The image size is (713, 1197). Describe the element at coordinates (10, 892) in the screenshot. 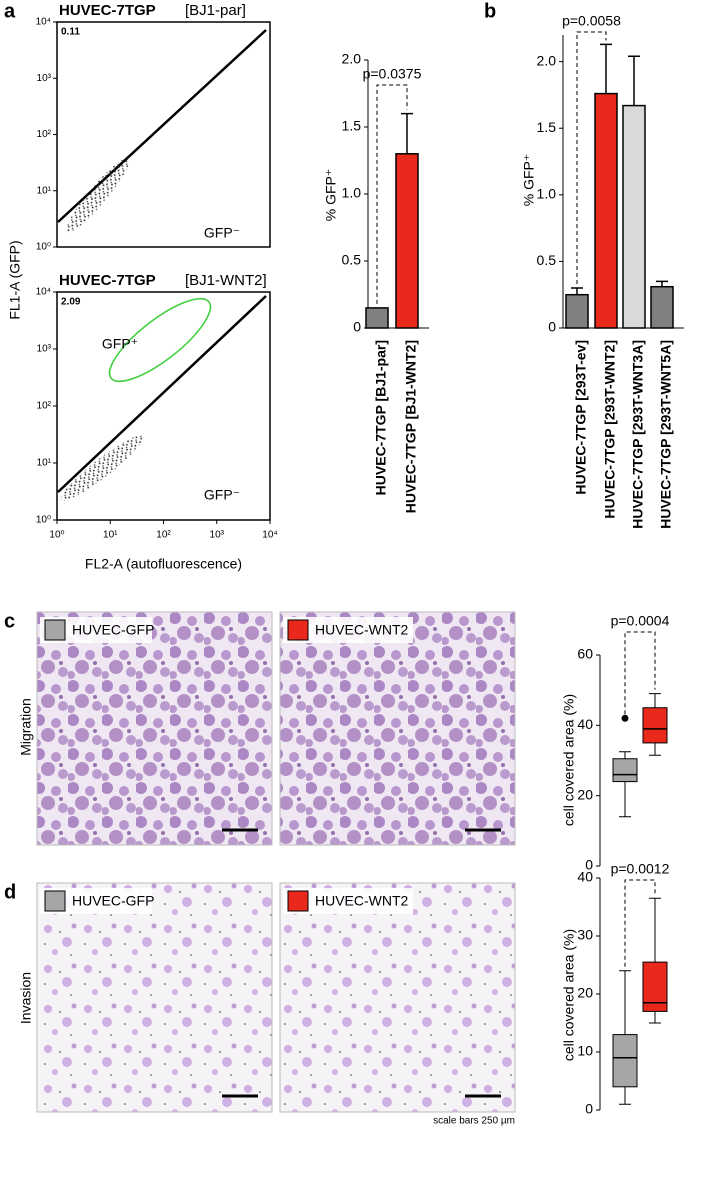

I see `panel-label: d` at that location.